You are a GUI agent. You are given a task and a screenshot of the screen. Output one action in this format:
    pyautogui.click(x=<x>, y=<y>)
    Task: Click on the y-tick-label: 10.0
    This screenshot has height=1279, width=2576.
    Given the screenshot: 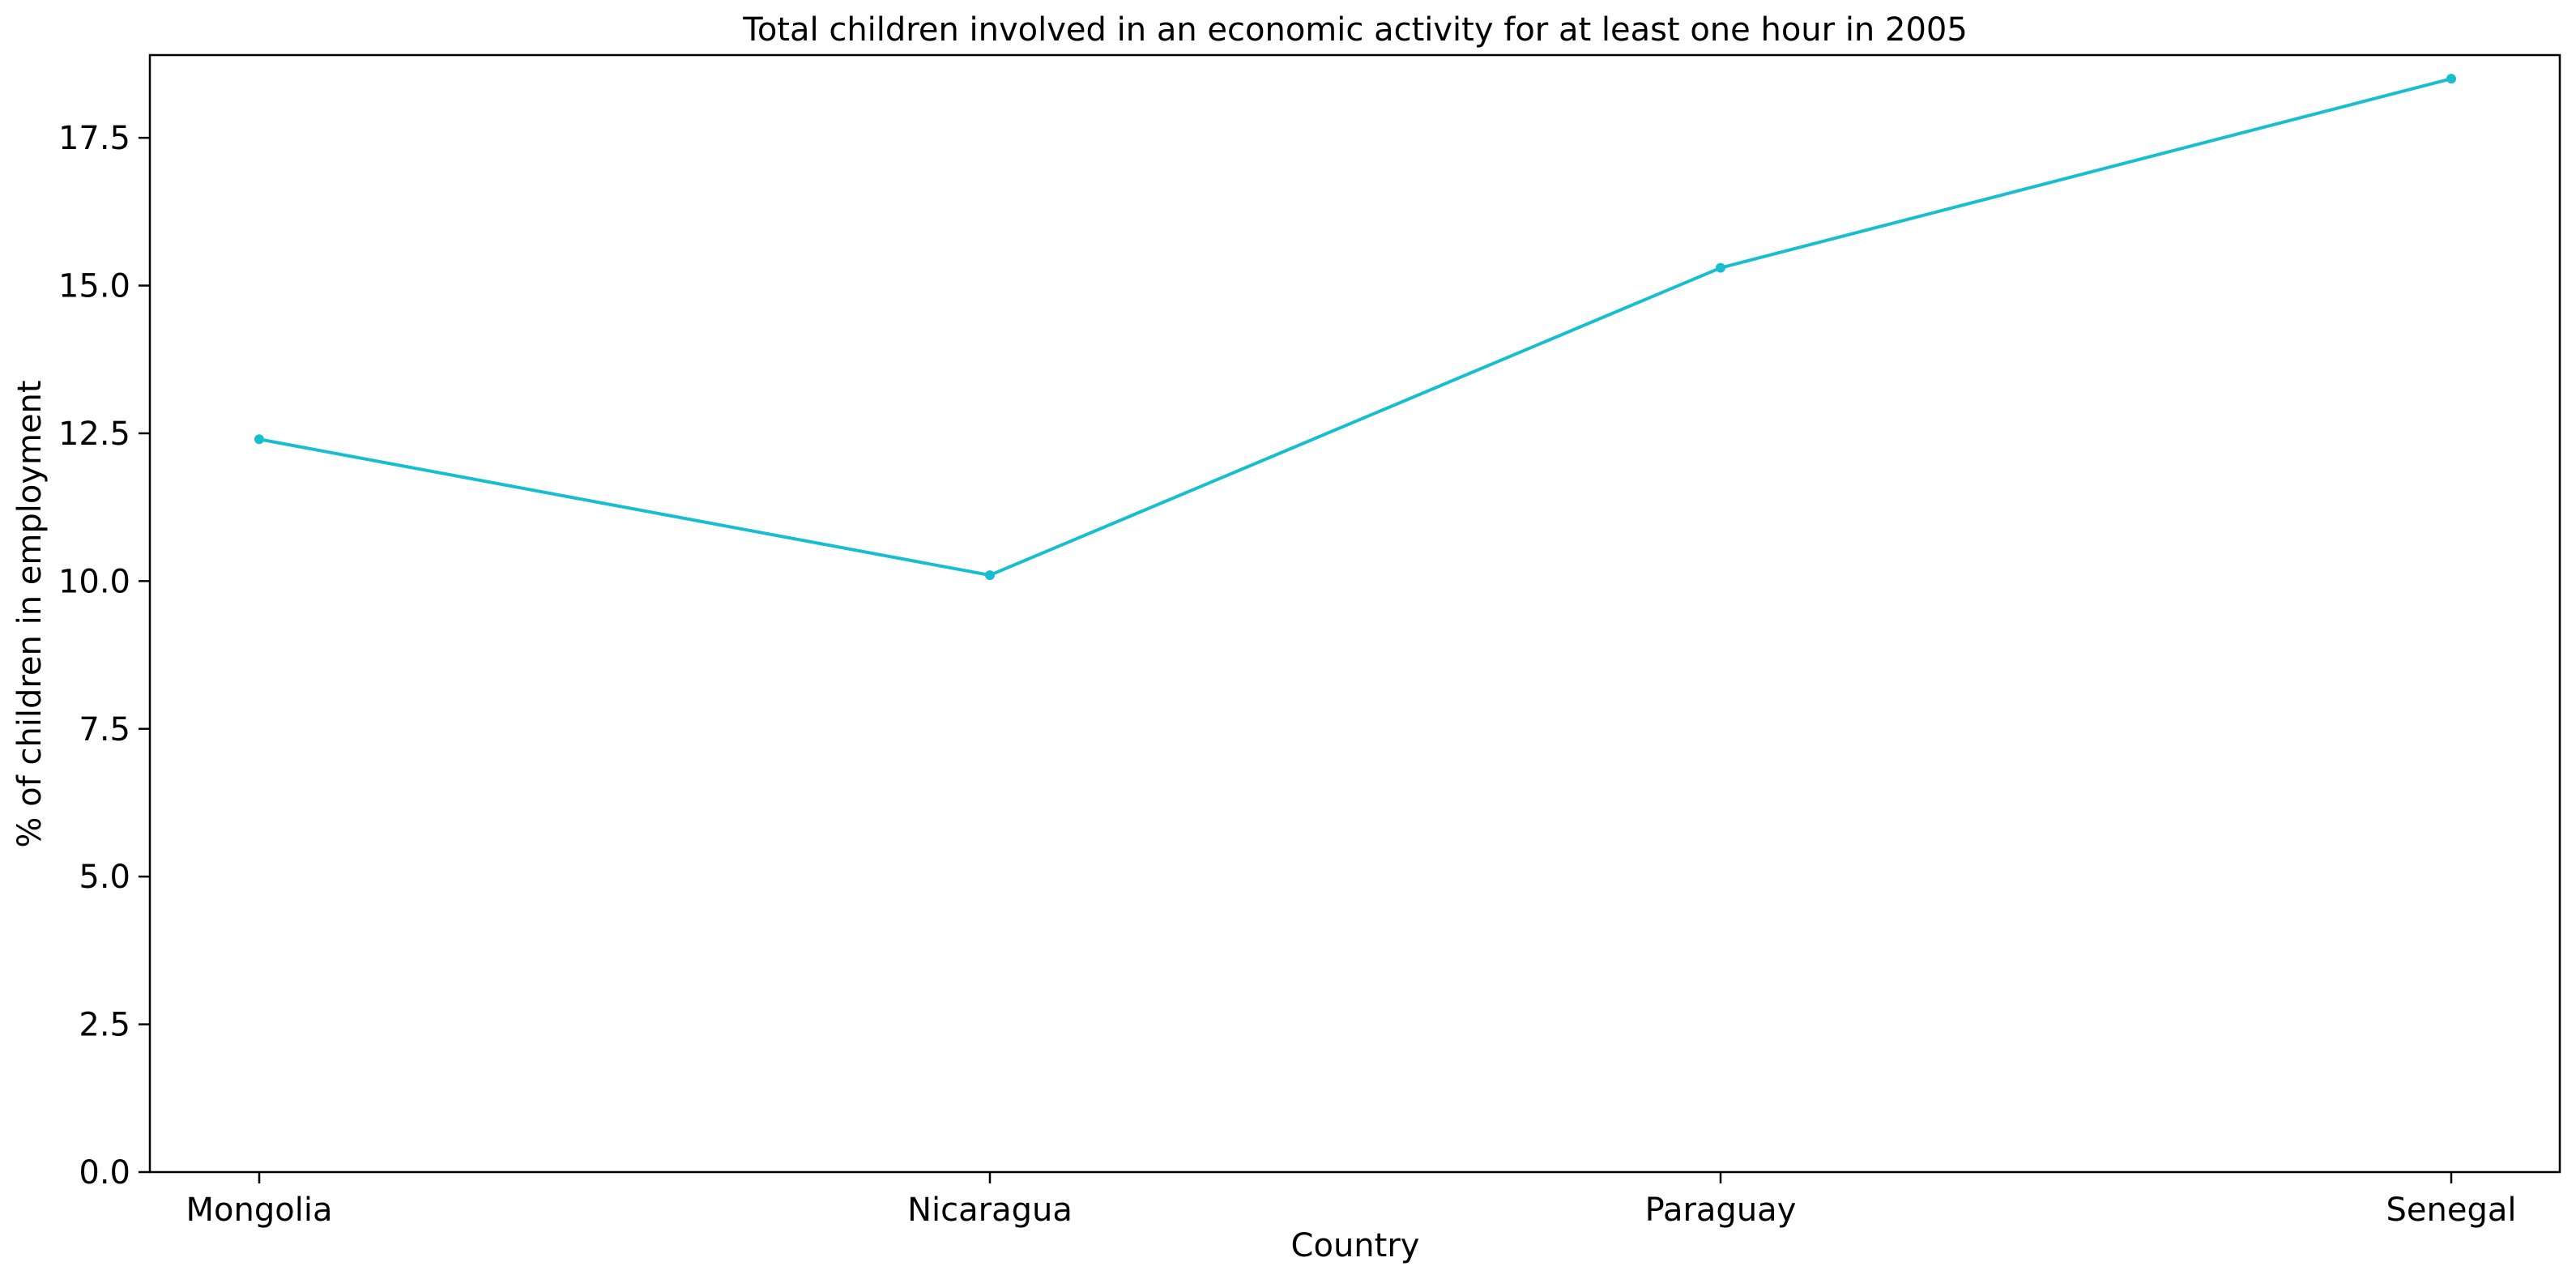 What is the action you would take?
    pyautogui.click(x=94, y=581)
    